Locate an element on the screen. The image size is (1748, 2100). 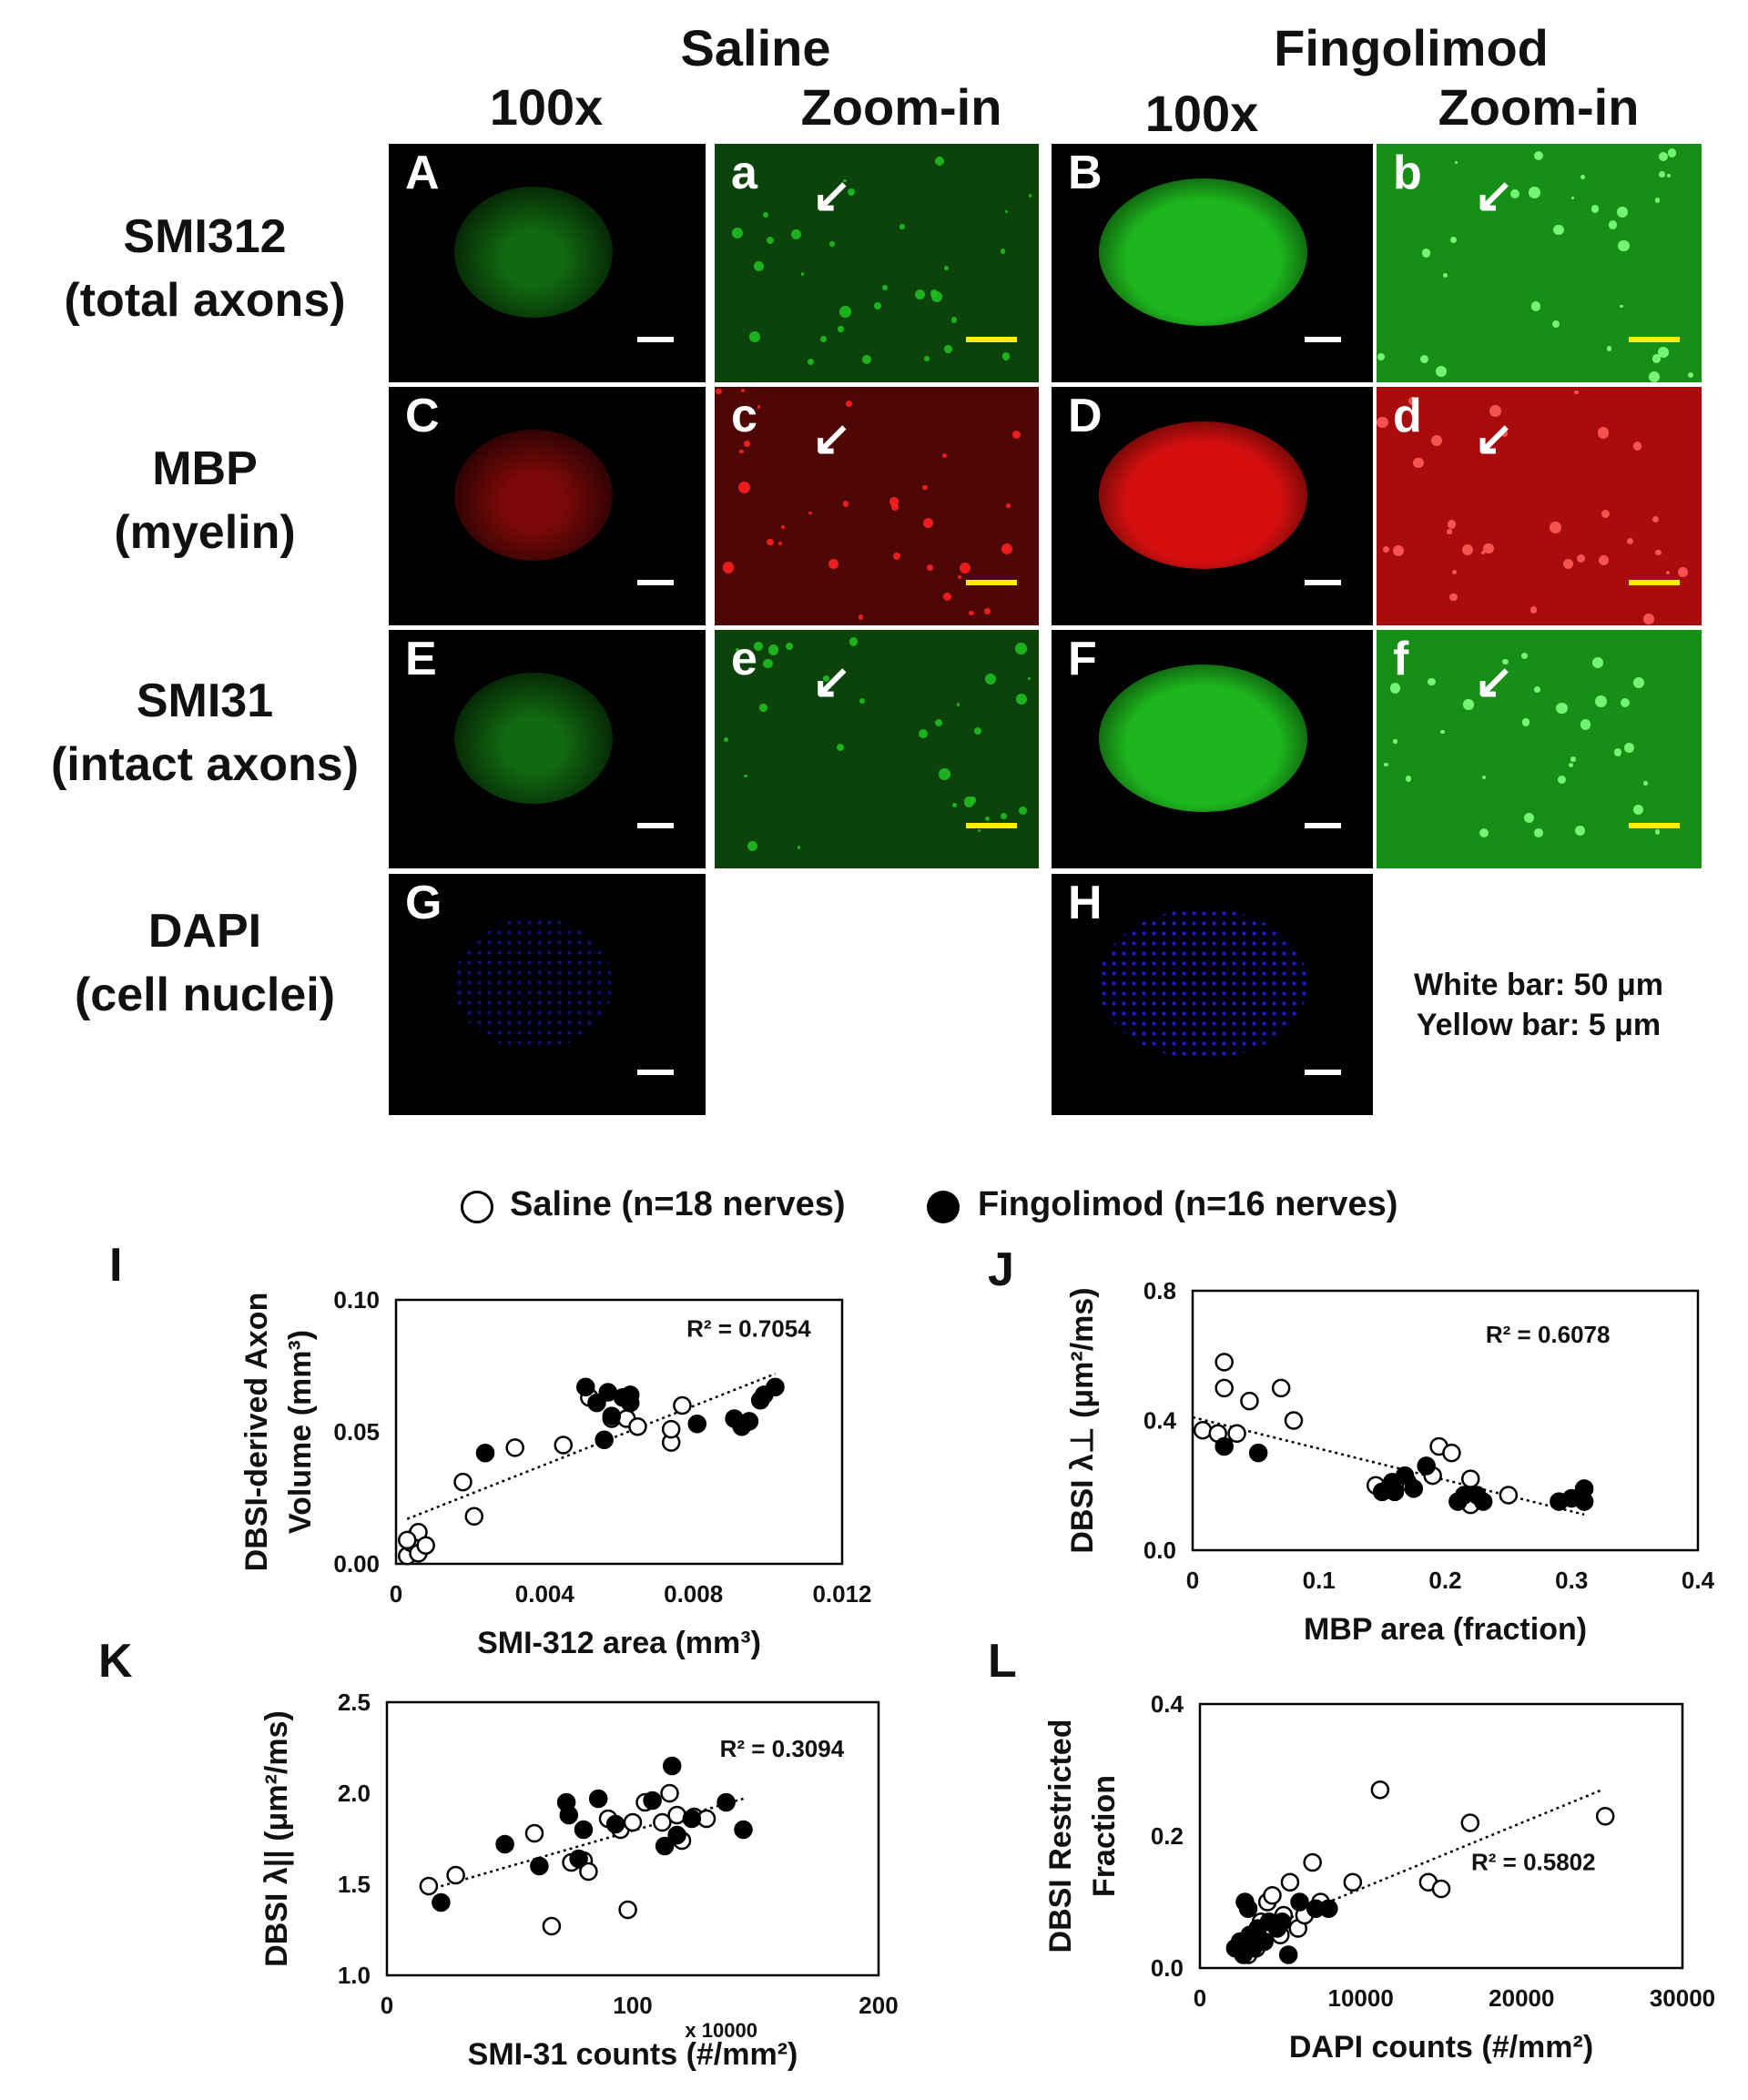
y-tick-label: 0.8 is located at coordinates (1159, 1290).